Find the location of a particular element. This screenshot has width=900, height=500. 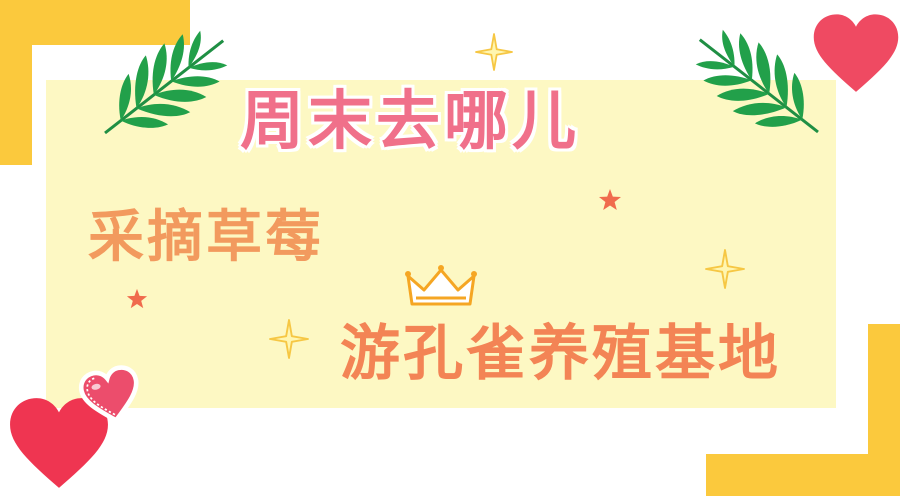

sparkle-icon-left is located at coordinates (289, 339).